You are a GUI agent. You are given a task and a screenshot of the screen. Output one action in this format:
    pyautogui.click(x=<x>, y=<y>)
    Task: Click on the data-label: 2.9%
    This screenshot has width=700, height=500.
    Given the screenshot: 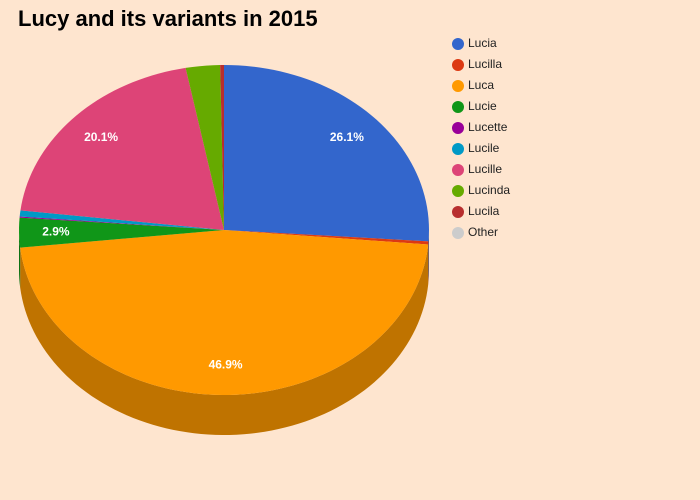 What is the action you would take?
    pyautogui.click(x=56, y=231)
    